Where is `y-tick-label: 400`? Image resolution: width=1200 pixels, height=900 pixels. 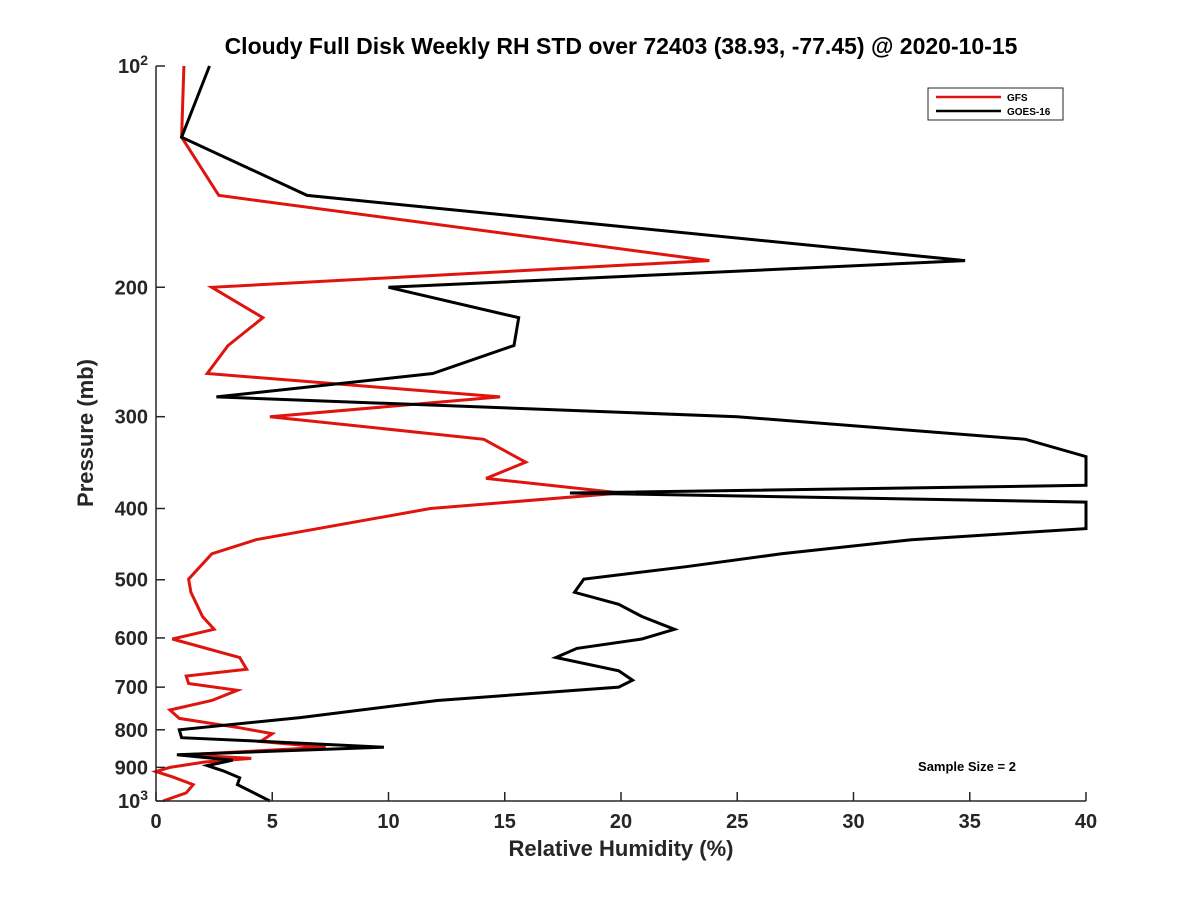 y-tick-label: 400 is located at coordinates (131, 510).